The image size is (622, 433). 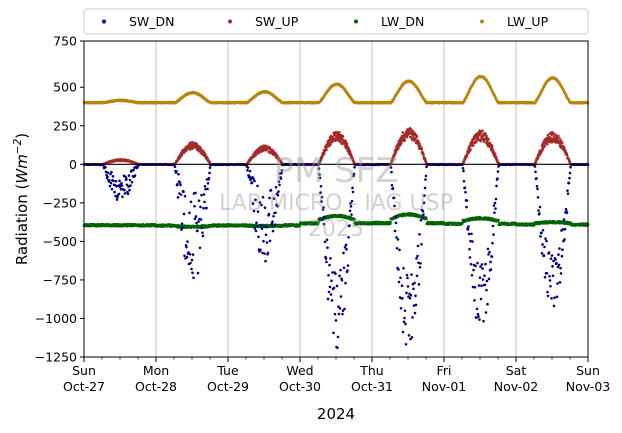 What do you see at coordinates (336, 221) in the screenshot?
I see `series-lw-dn` at bounding box center [336, 221].